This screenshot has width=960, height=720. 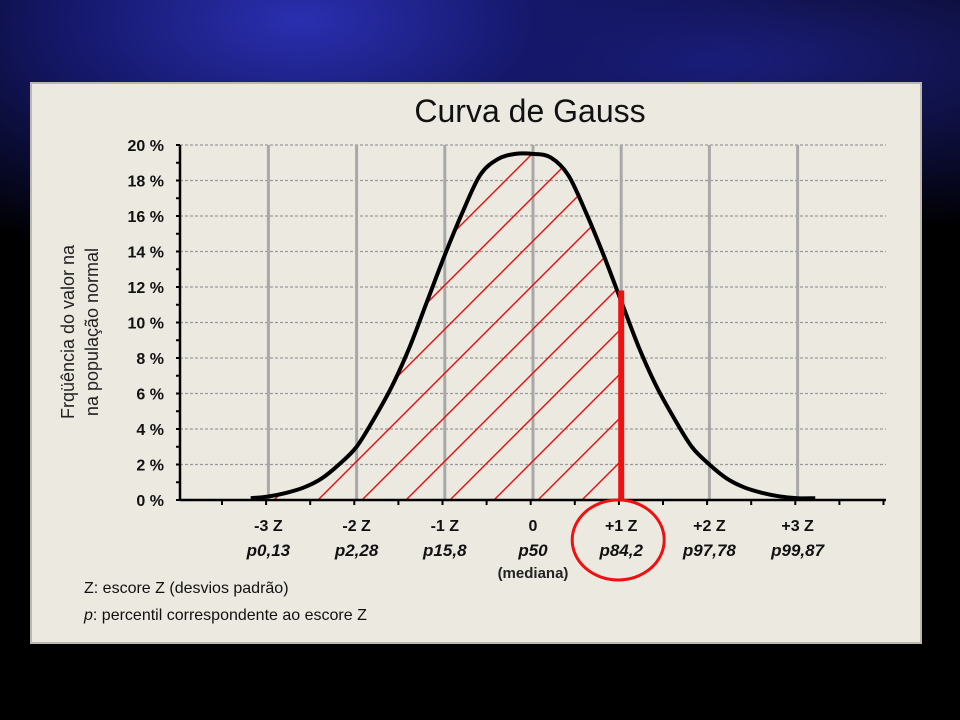 I want to click on legend-p: p: percentil correspondente ao escore Z, so click(x=225, y=616).